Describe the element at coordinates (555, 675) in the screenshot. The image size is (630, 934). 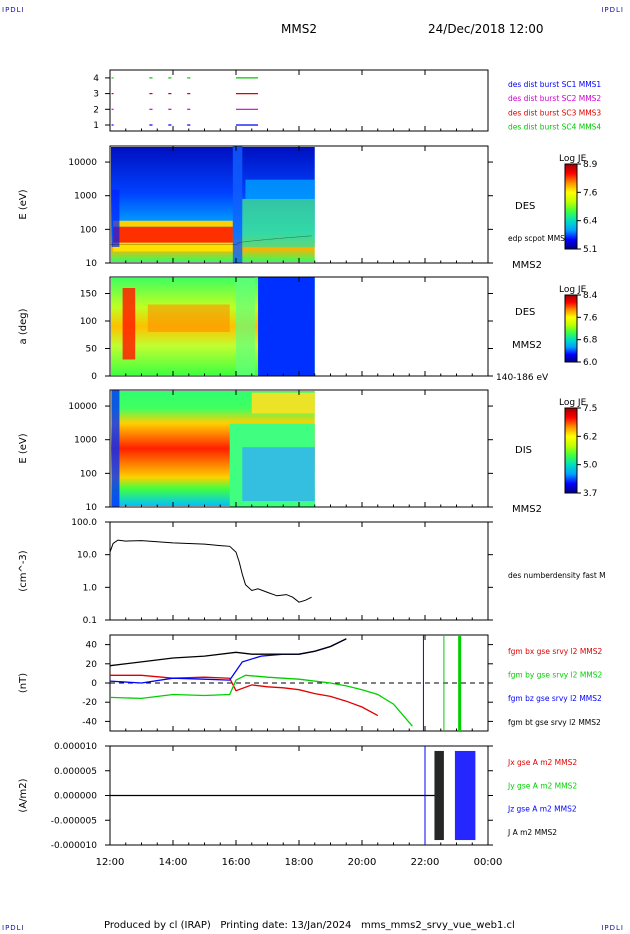
I see `b-legend-1: fgm by gse srvy l2 MMS2` at that location.